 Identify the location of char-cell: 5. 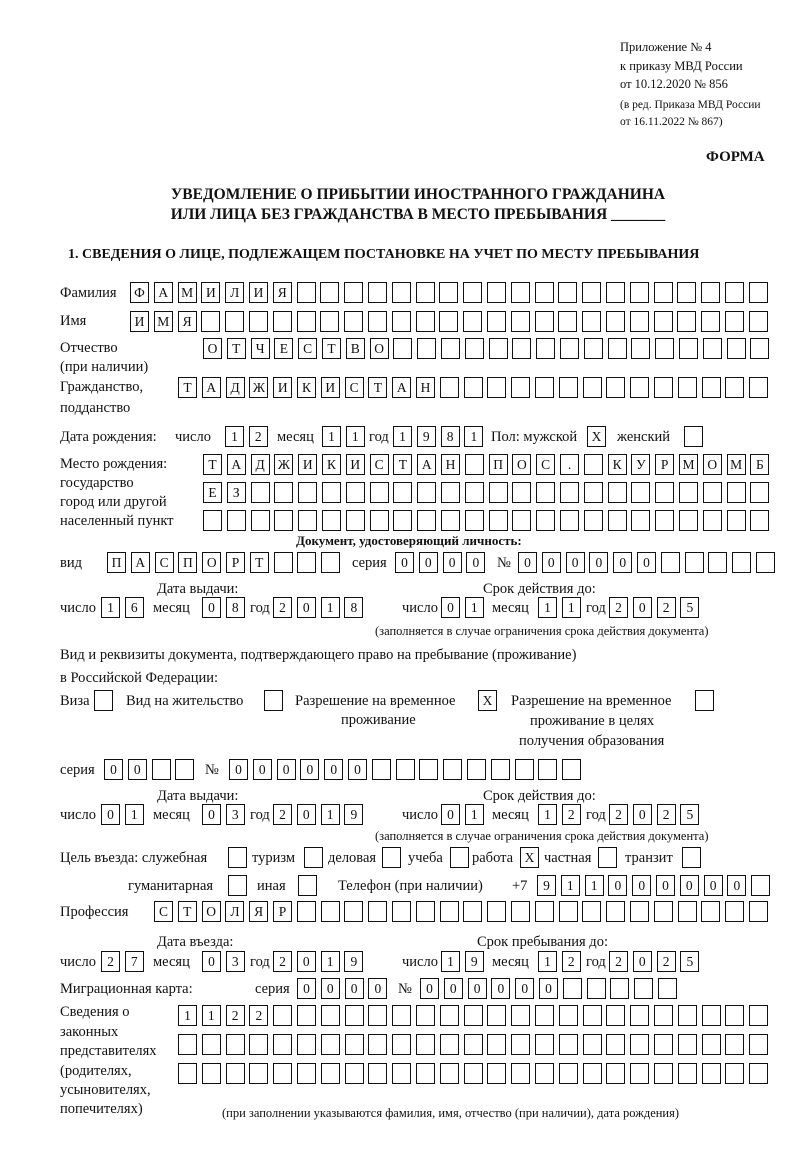
(690, 961).